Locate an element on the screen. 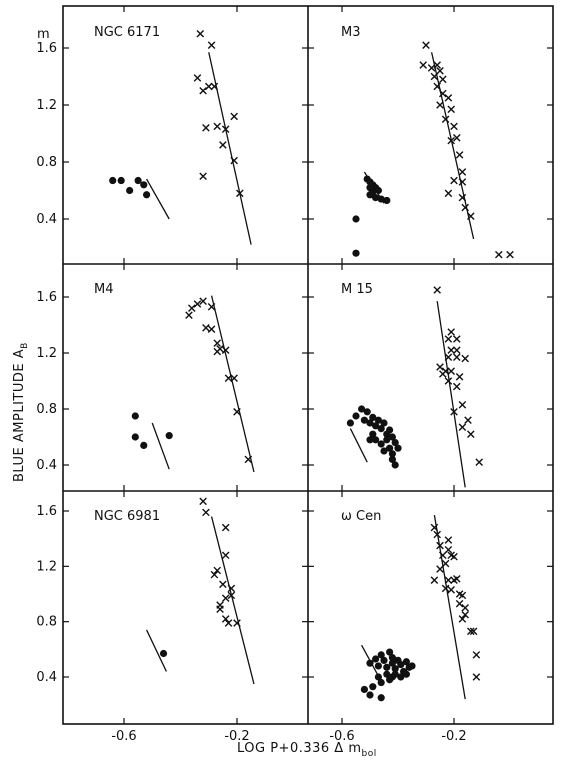  panel-label: NGC 6171 is located at coordinates (127, 32).